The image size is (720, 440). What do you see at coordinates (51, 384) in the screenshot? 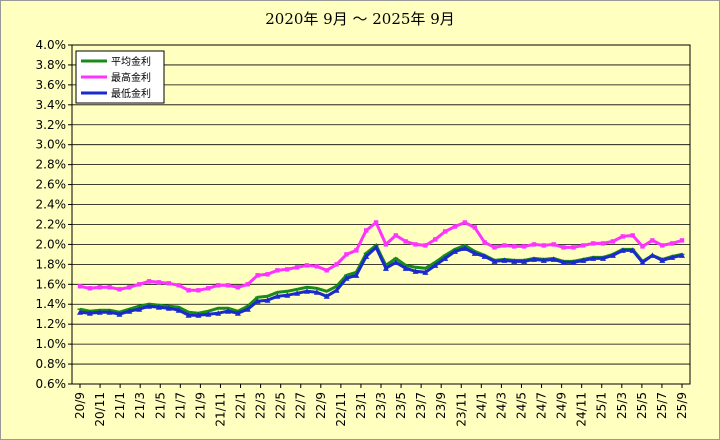
I see `y-tick-label: 0.6%` at bounding box center [51, 384].